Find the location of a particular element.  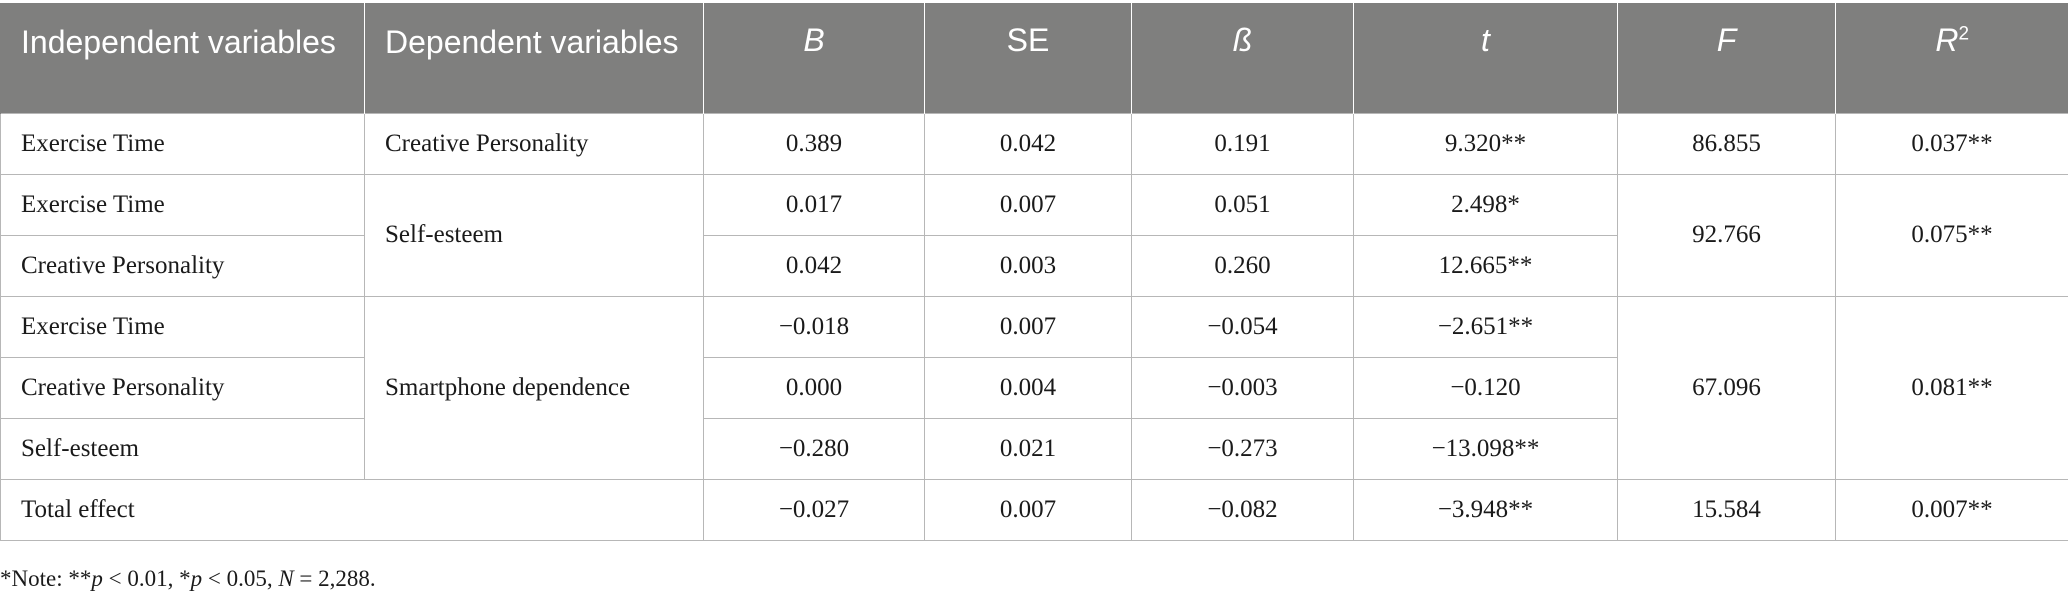

header-beta: ß is located at coordinates (1242, 58).